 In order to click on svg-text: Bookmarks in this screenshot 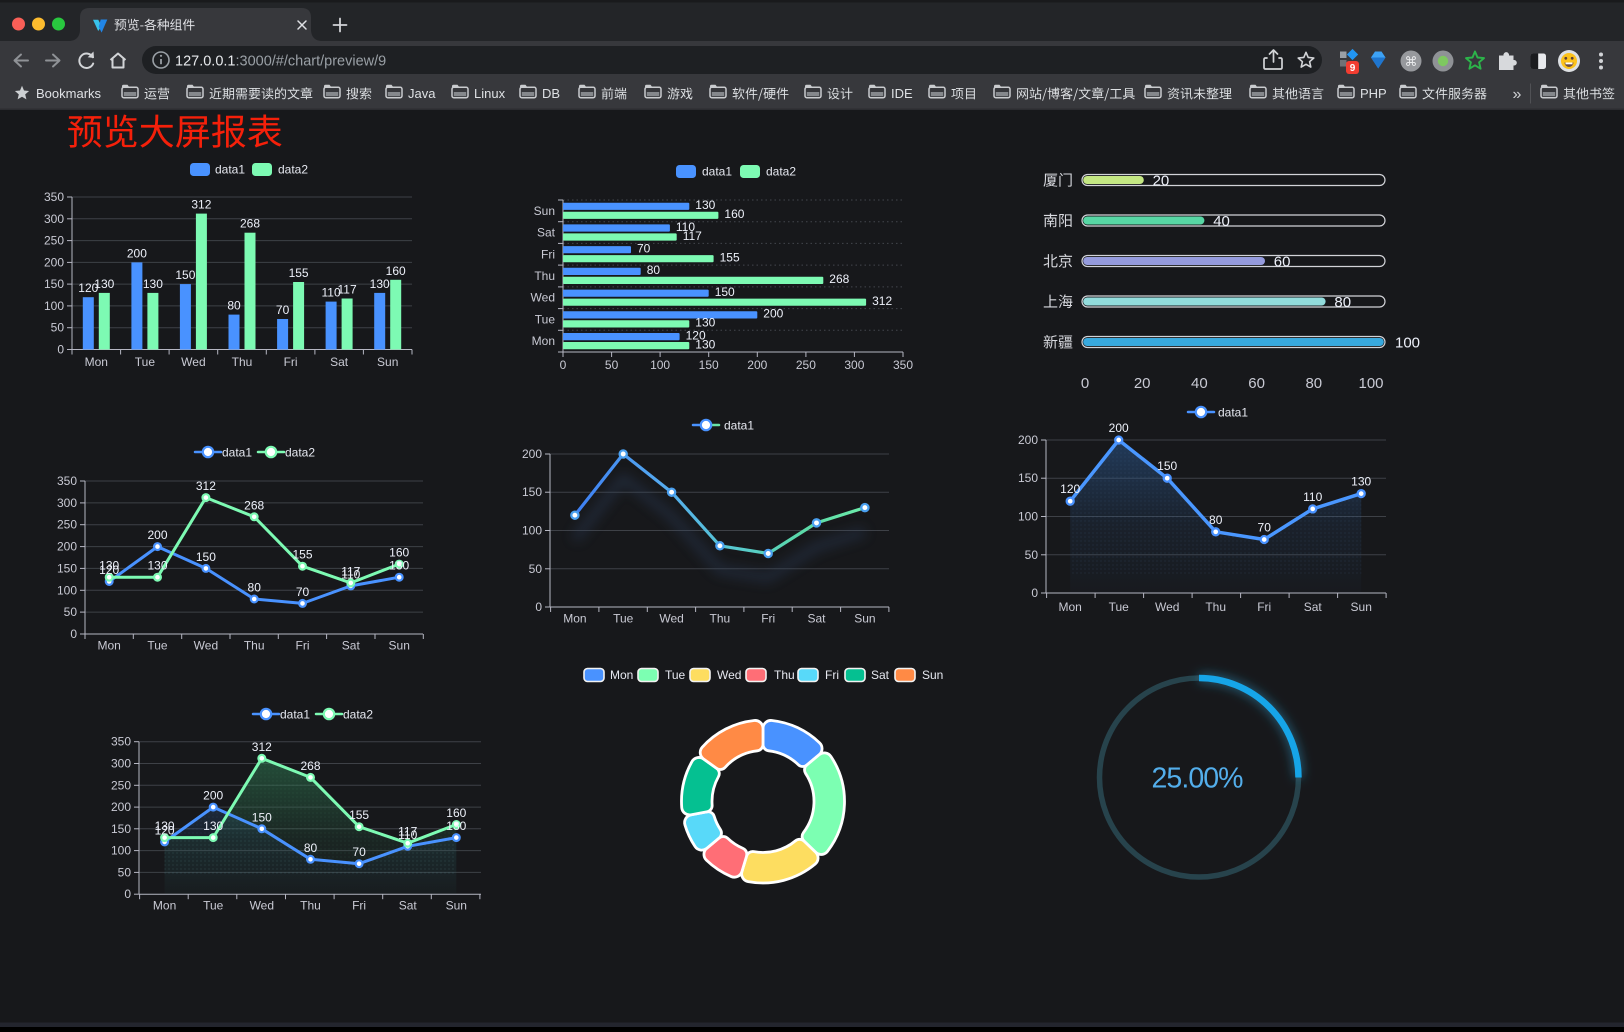, I will do `click(69, 93)`.